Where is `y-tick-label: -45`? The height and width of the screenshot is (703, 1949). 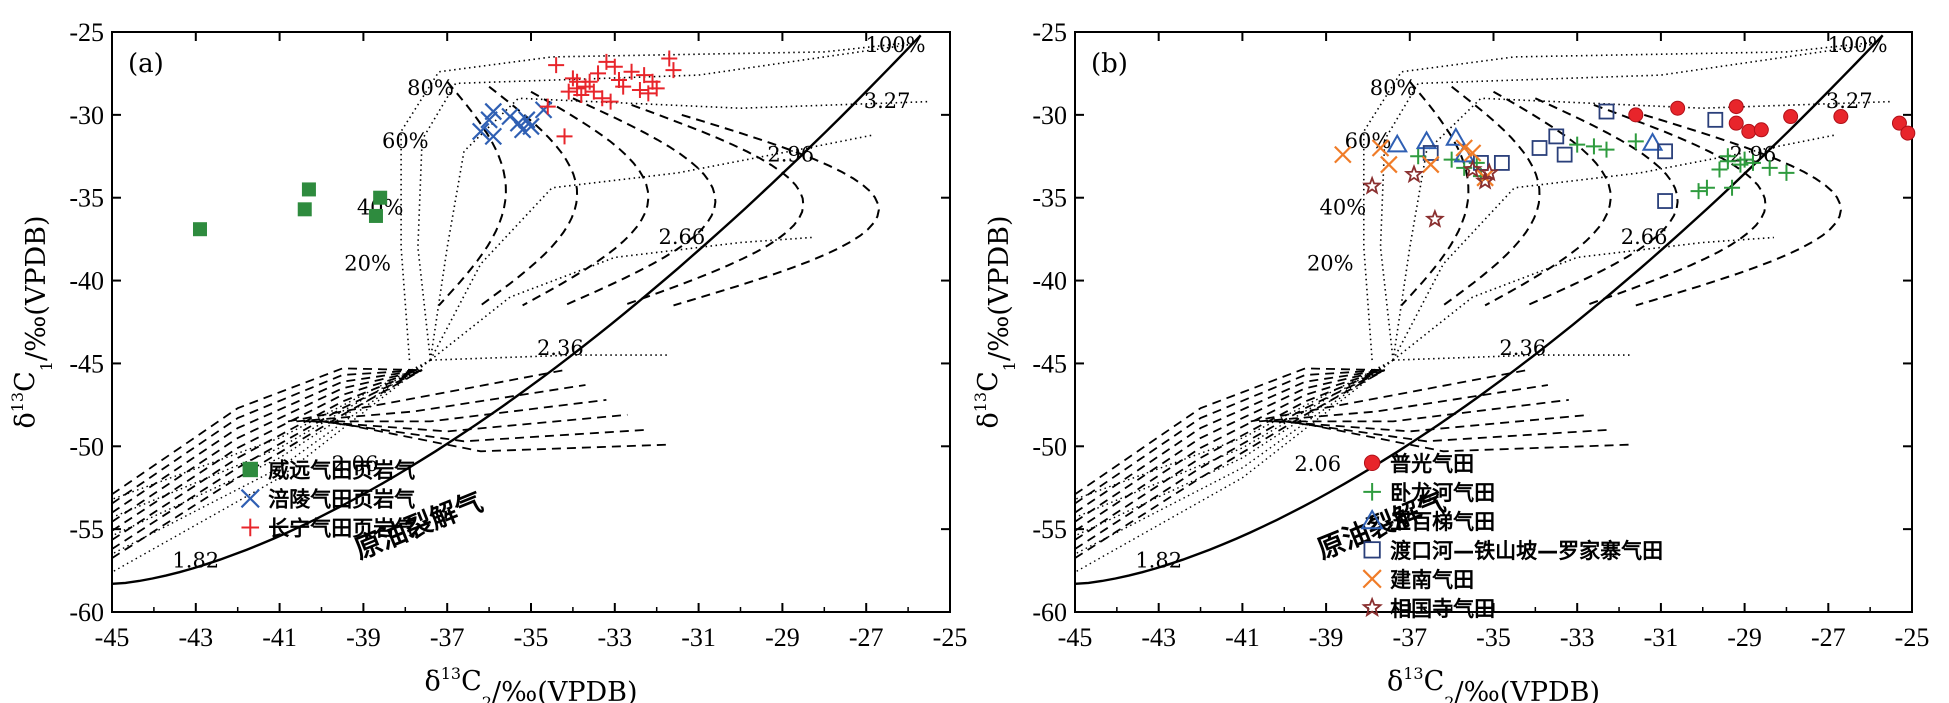 y-tick-label: -45 is located at coordinates (1049, 363).